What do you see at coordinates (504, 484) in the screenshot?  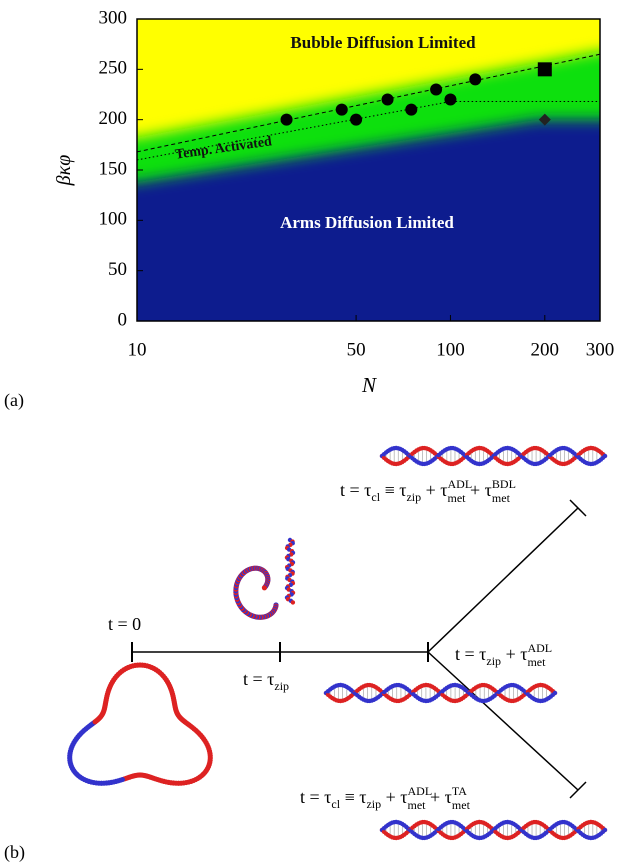 I see `label-part: BDL` at bounding box center [504, 484].